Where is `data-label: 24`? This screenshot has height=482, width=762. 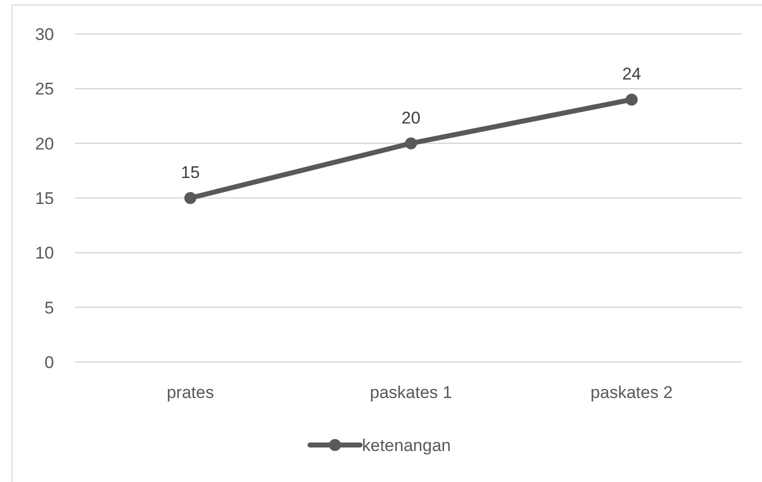 data-label: 24 is located at coordinates (632, 74).